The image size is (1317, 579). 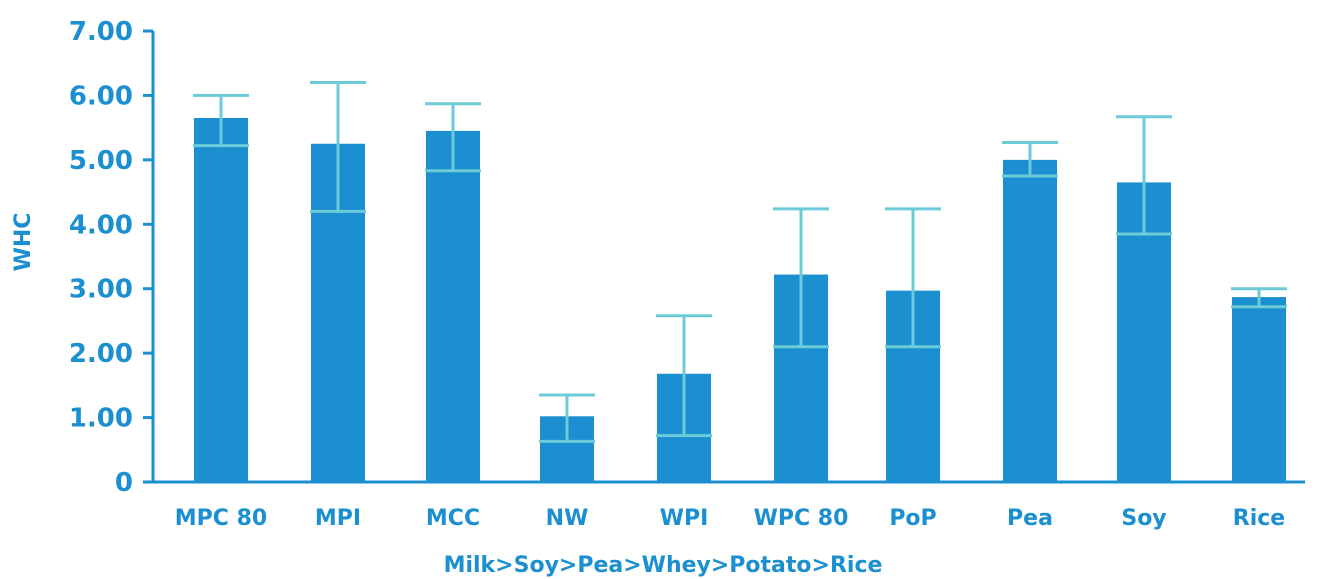 I want to click on y-axis-title: WHC, so click(x=23, y=242).